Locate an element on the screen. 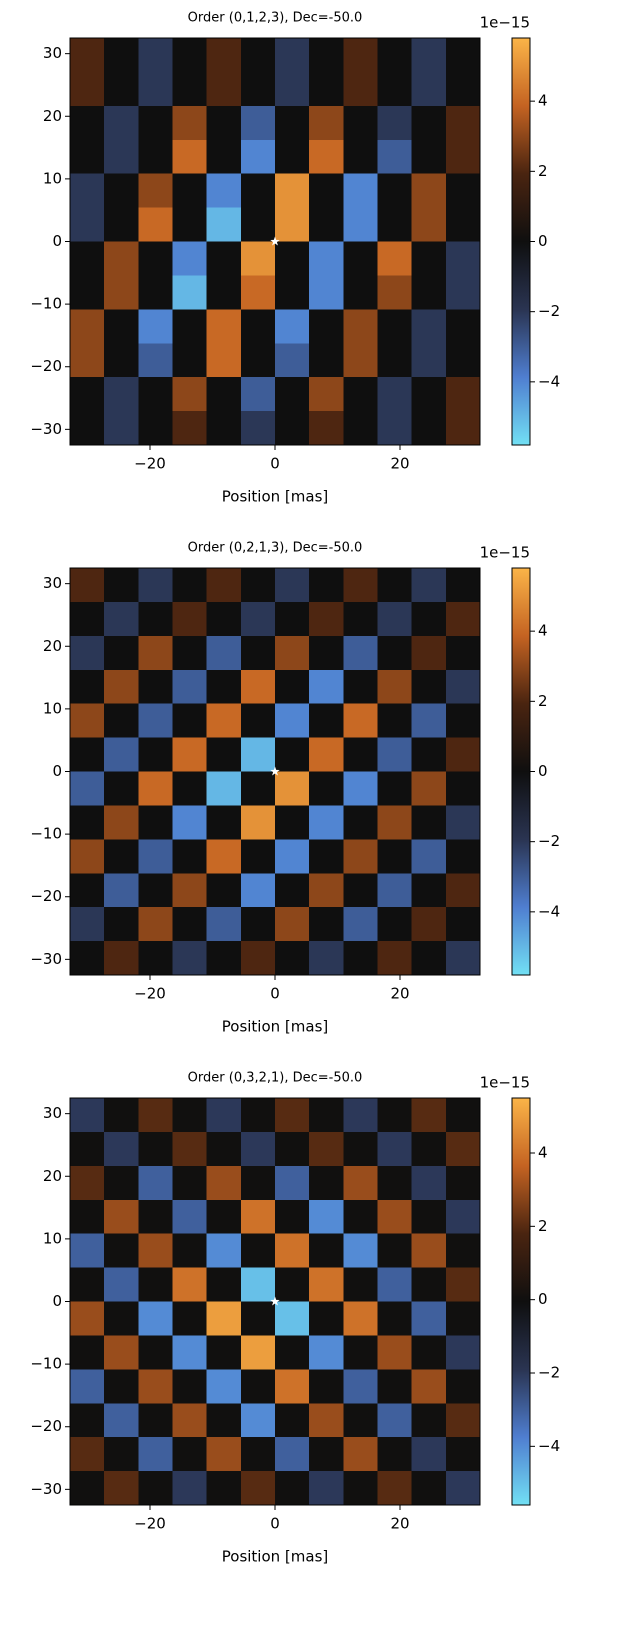 The width and height of the screenshot is (619, 1649). x-tick-label: 20 is located at coordinates (399, 1524).